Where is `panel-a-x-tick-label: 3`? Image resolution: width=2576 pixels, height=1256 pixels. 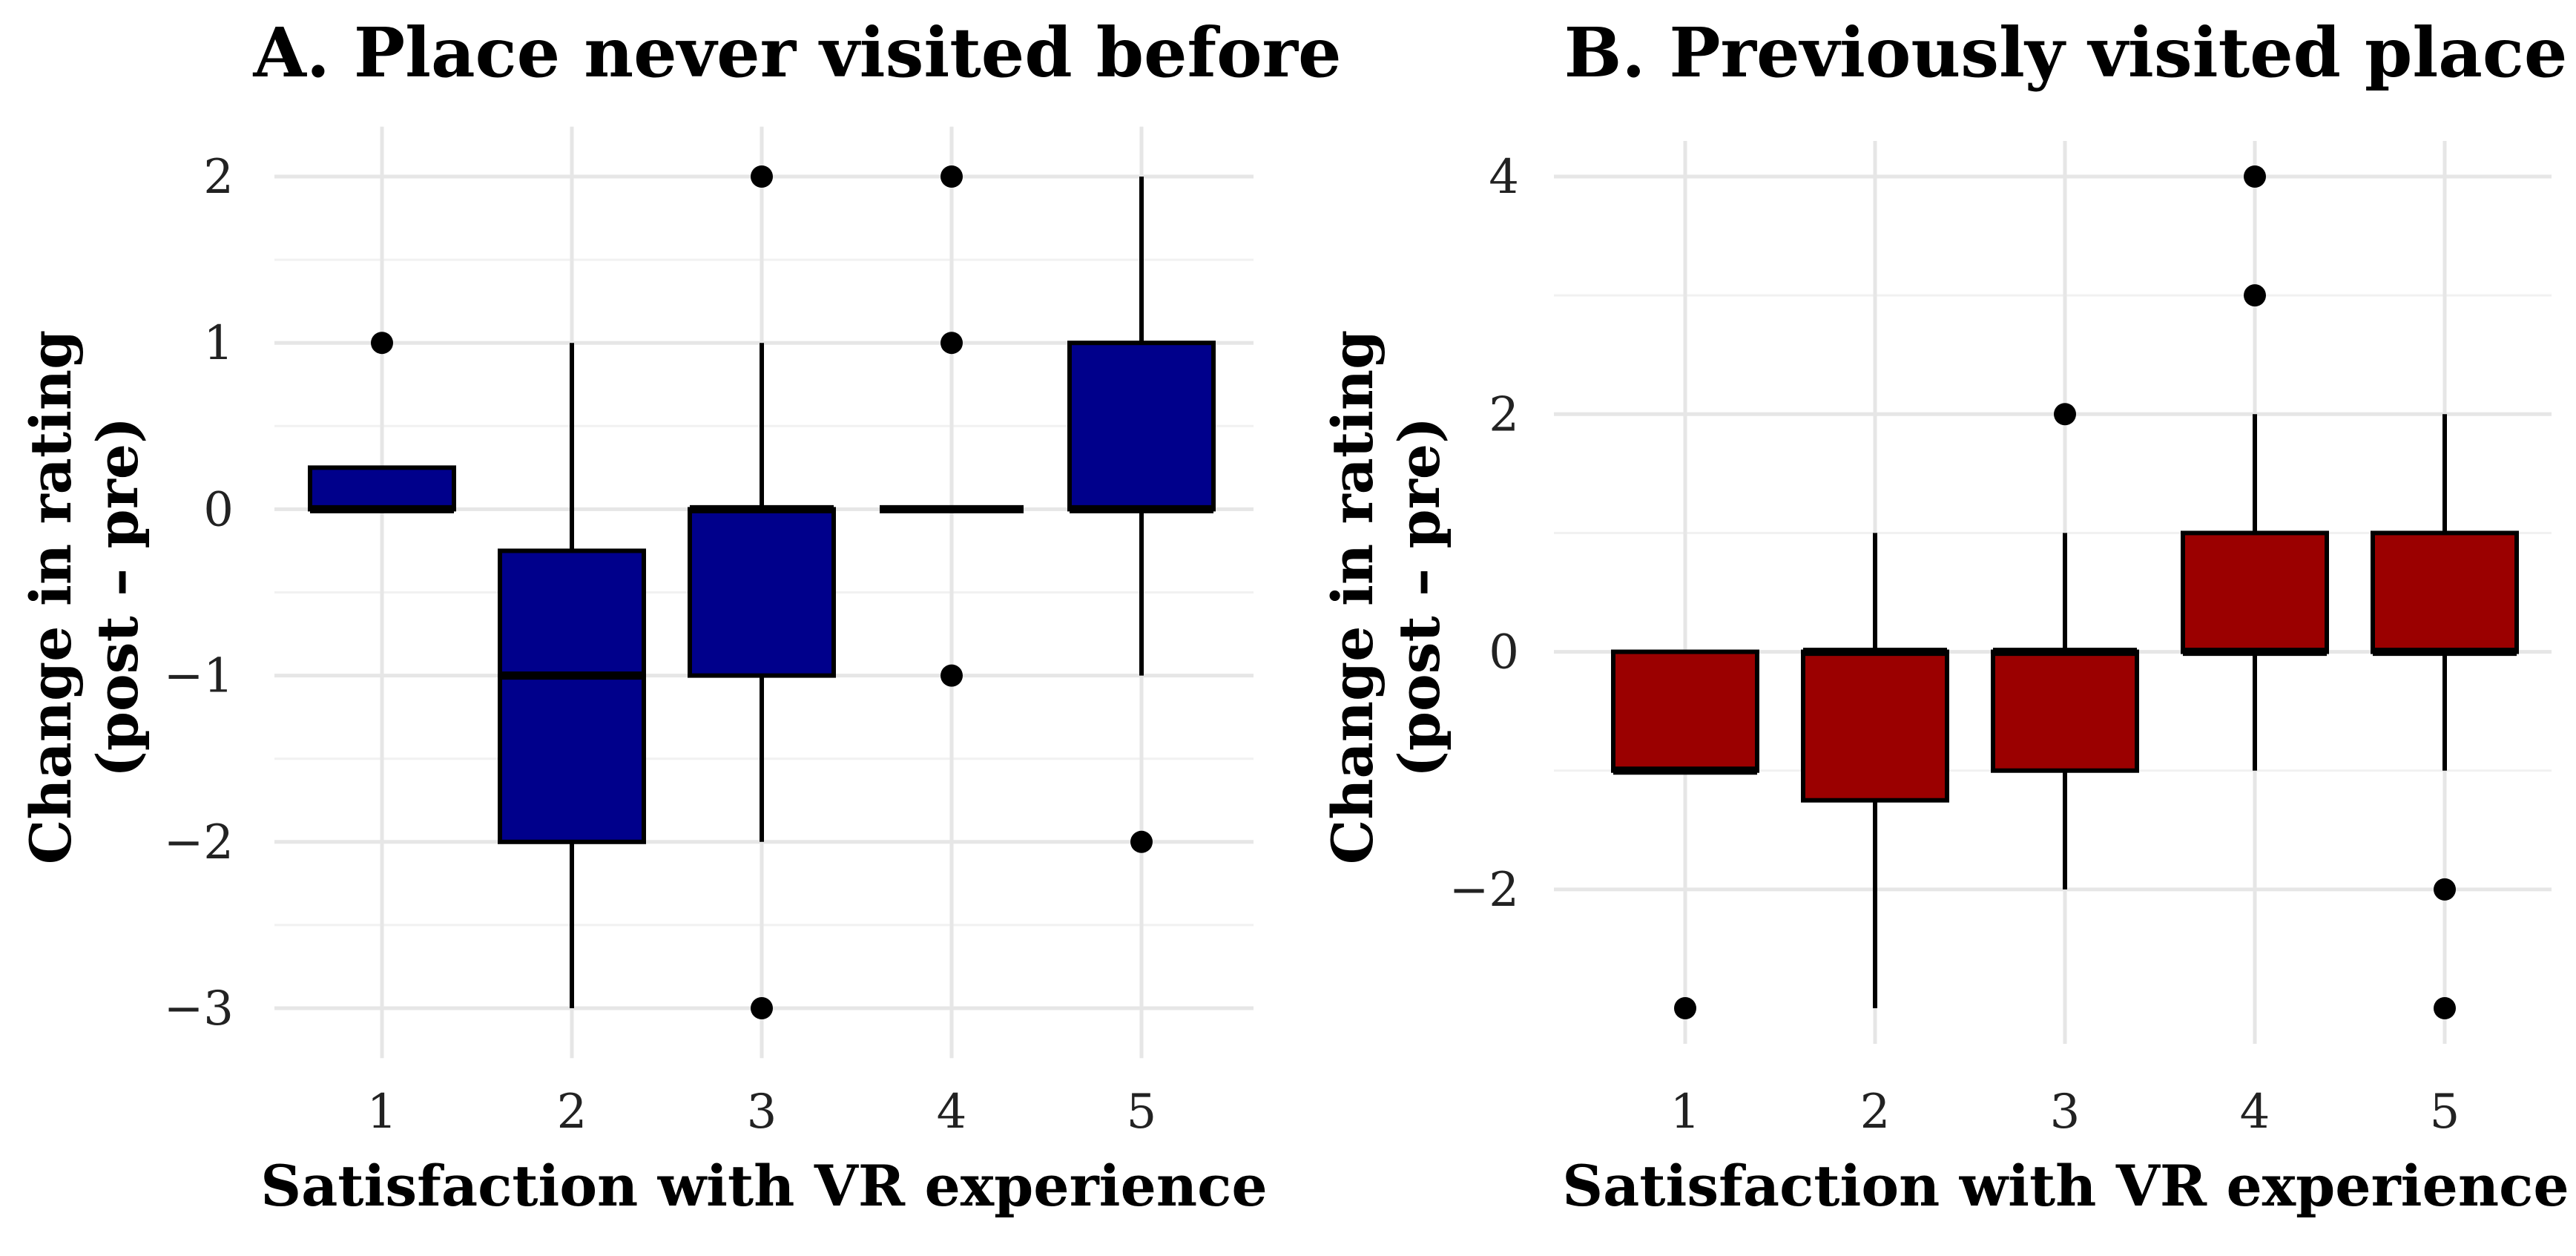 panel-a-x-tick-label: 3 is located at coordinates (762, 1112).